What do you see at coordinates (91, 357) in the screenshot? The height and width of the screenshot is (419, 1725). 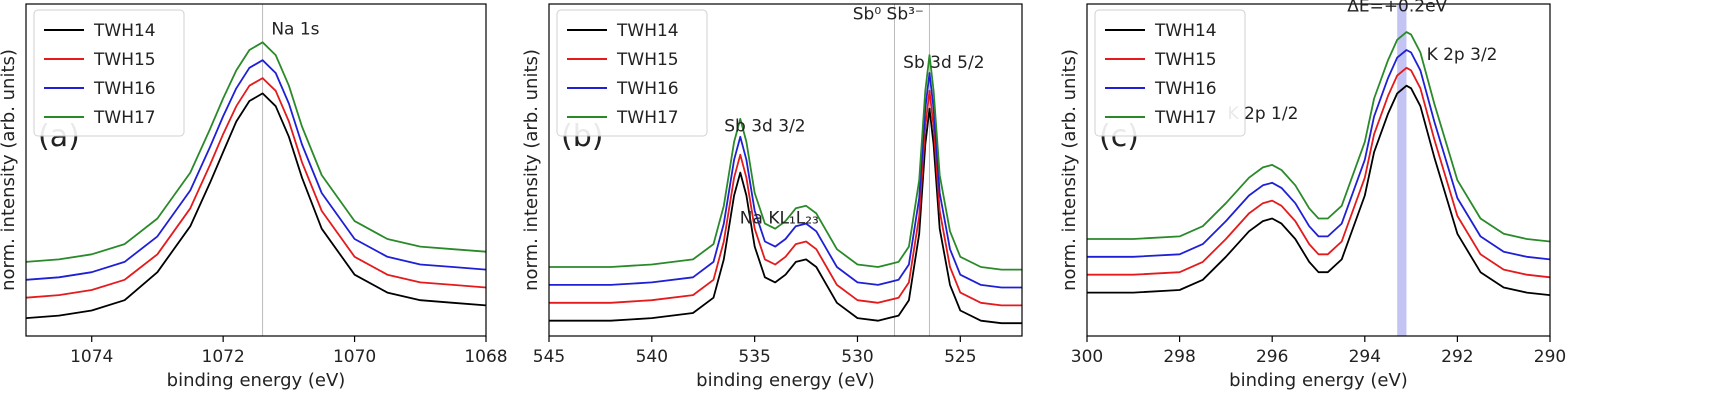 I see `x-tick-label: 1074` at bounding box center [91, 357].